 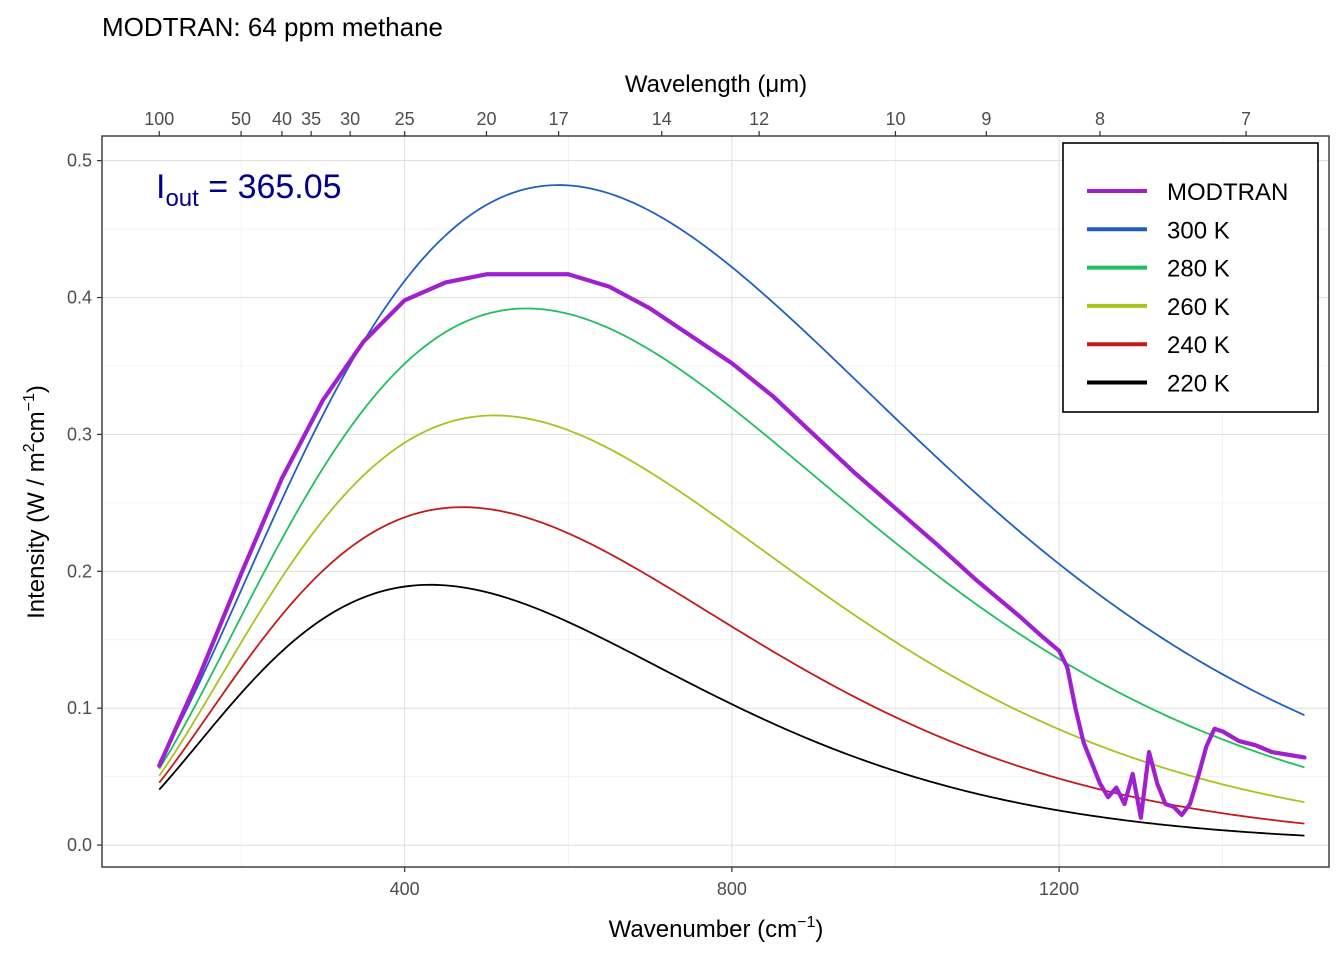 What do you see at coordinates (1100, 119) in the screenshot?
I see `x2-tick-label: 8` at bounding box center [1100, 119].